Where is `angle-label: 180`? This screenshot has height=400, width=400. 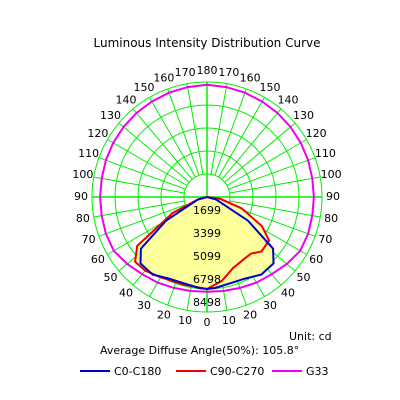
angle-label: 180 is located at coordinates (207, 70).